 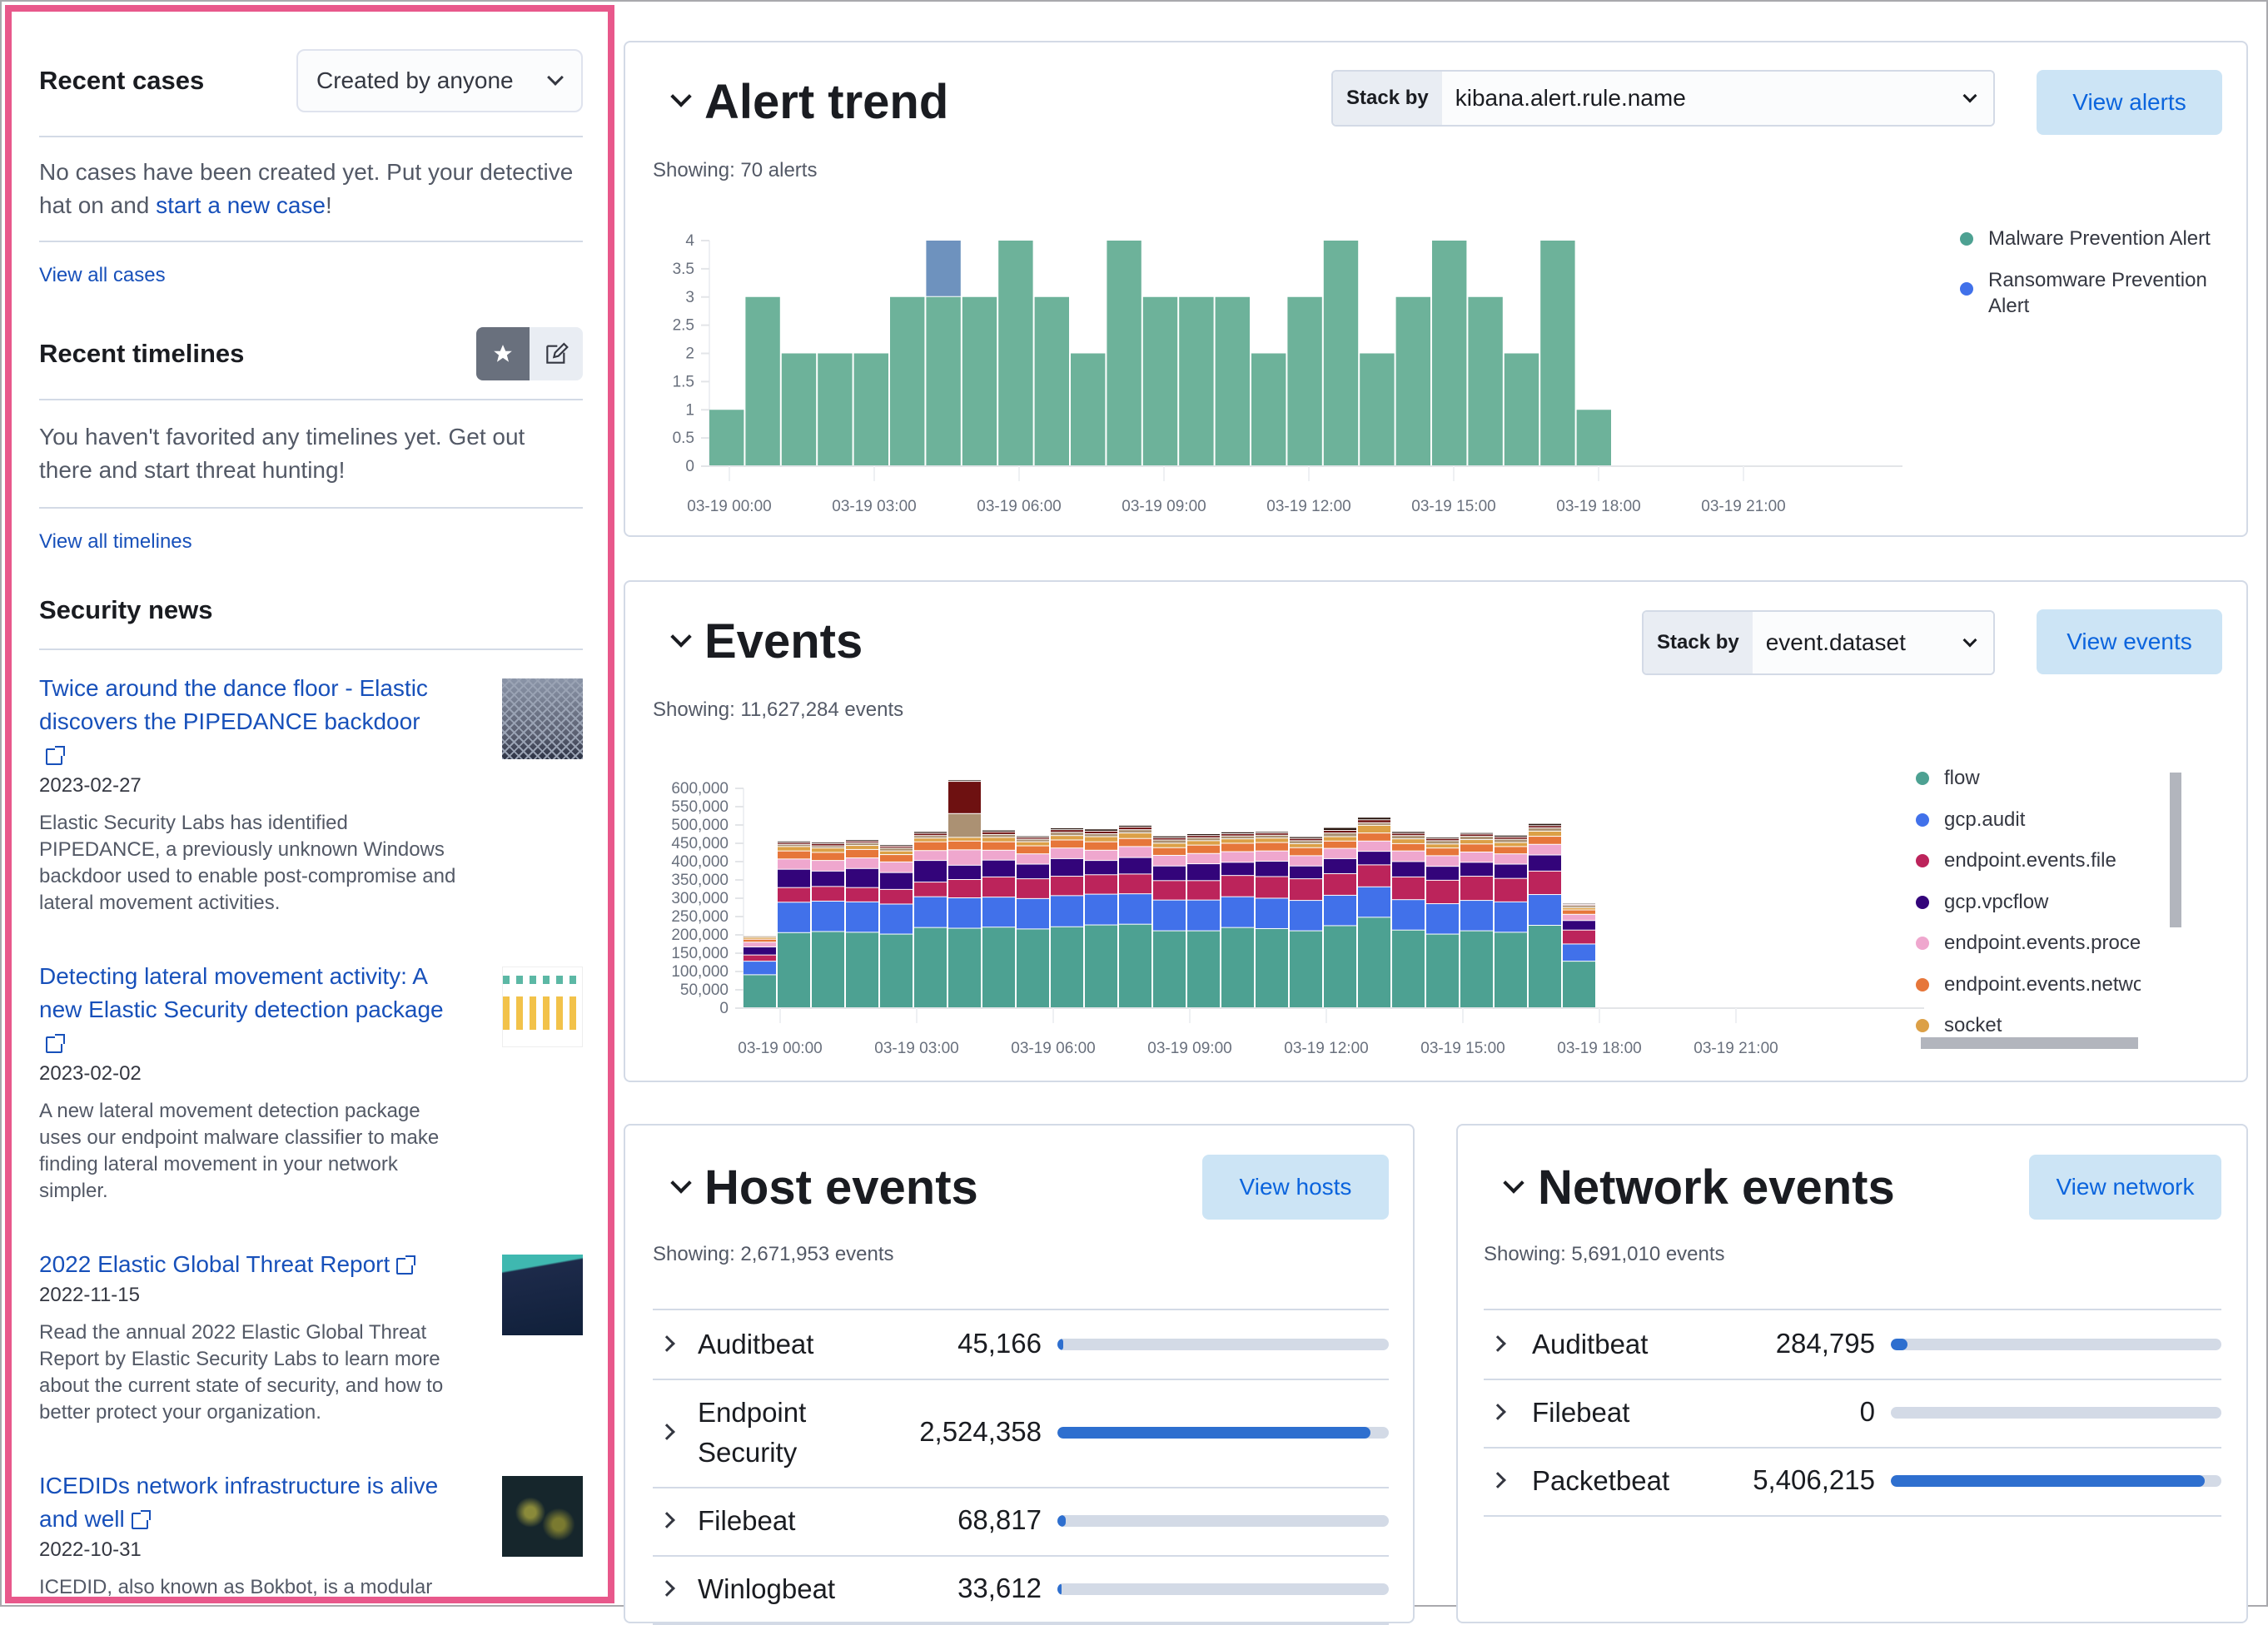 I want to click on legend-item: flow, so click(x=1948, y=779).